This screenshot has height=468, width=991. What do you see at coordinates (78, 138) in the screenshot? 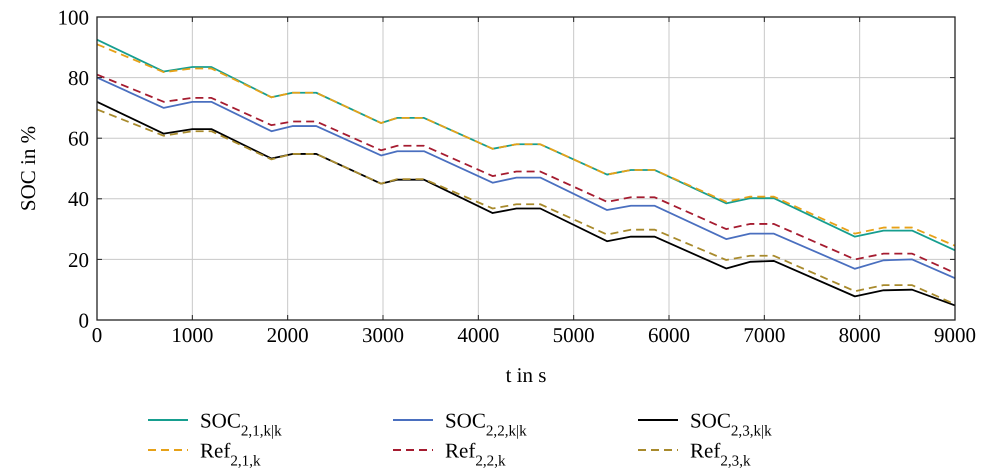
I see `y-tick-label: 60` at bounding box center [78, 138].